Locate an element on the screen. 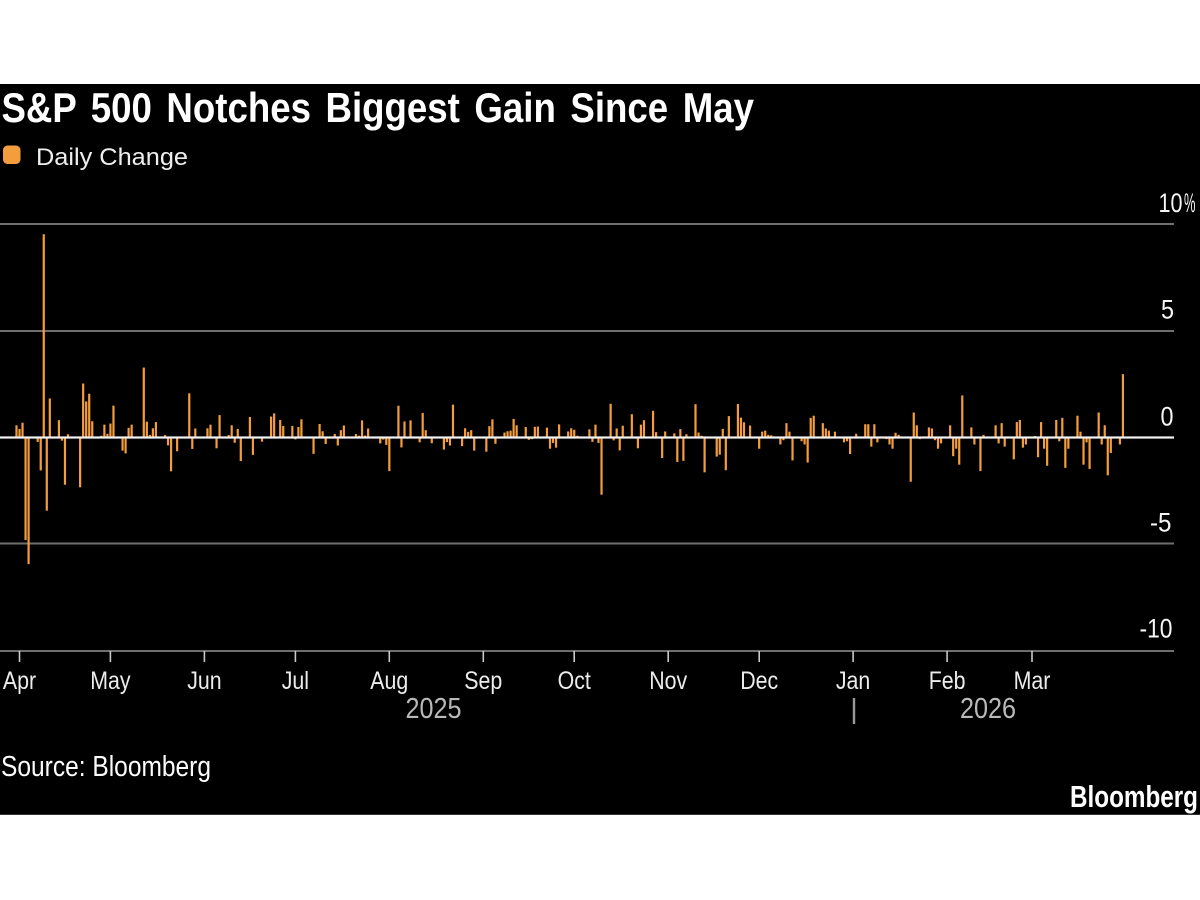 The image size is (1200, 900). svg-text: Daily Change is located at coordinates (112, 157).